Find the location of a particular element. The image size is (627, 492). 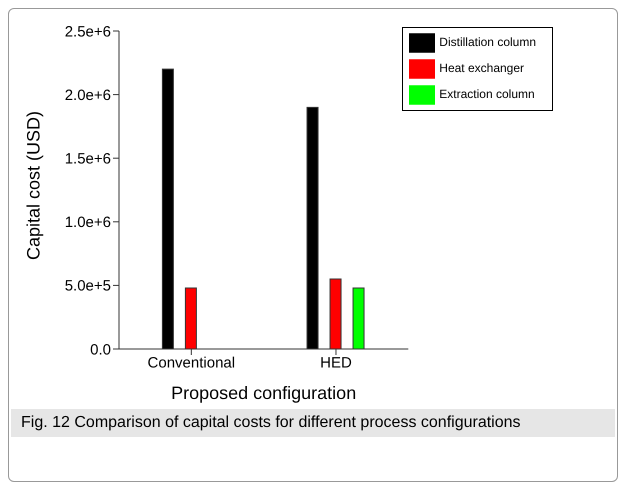

x-tick-label: Conventional is located at coordinates (192, 363).